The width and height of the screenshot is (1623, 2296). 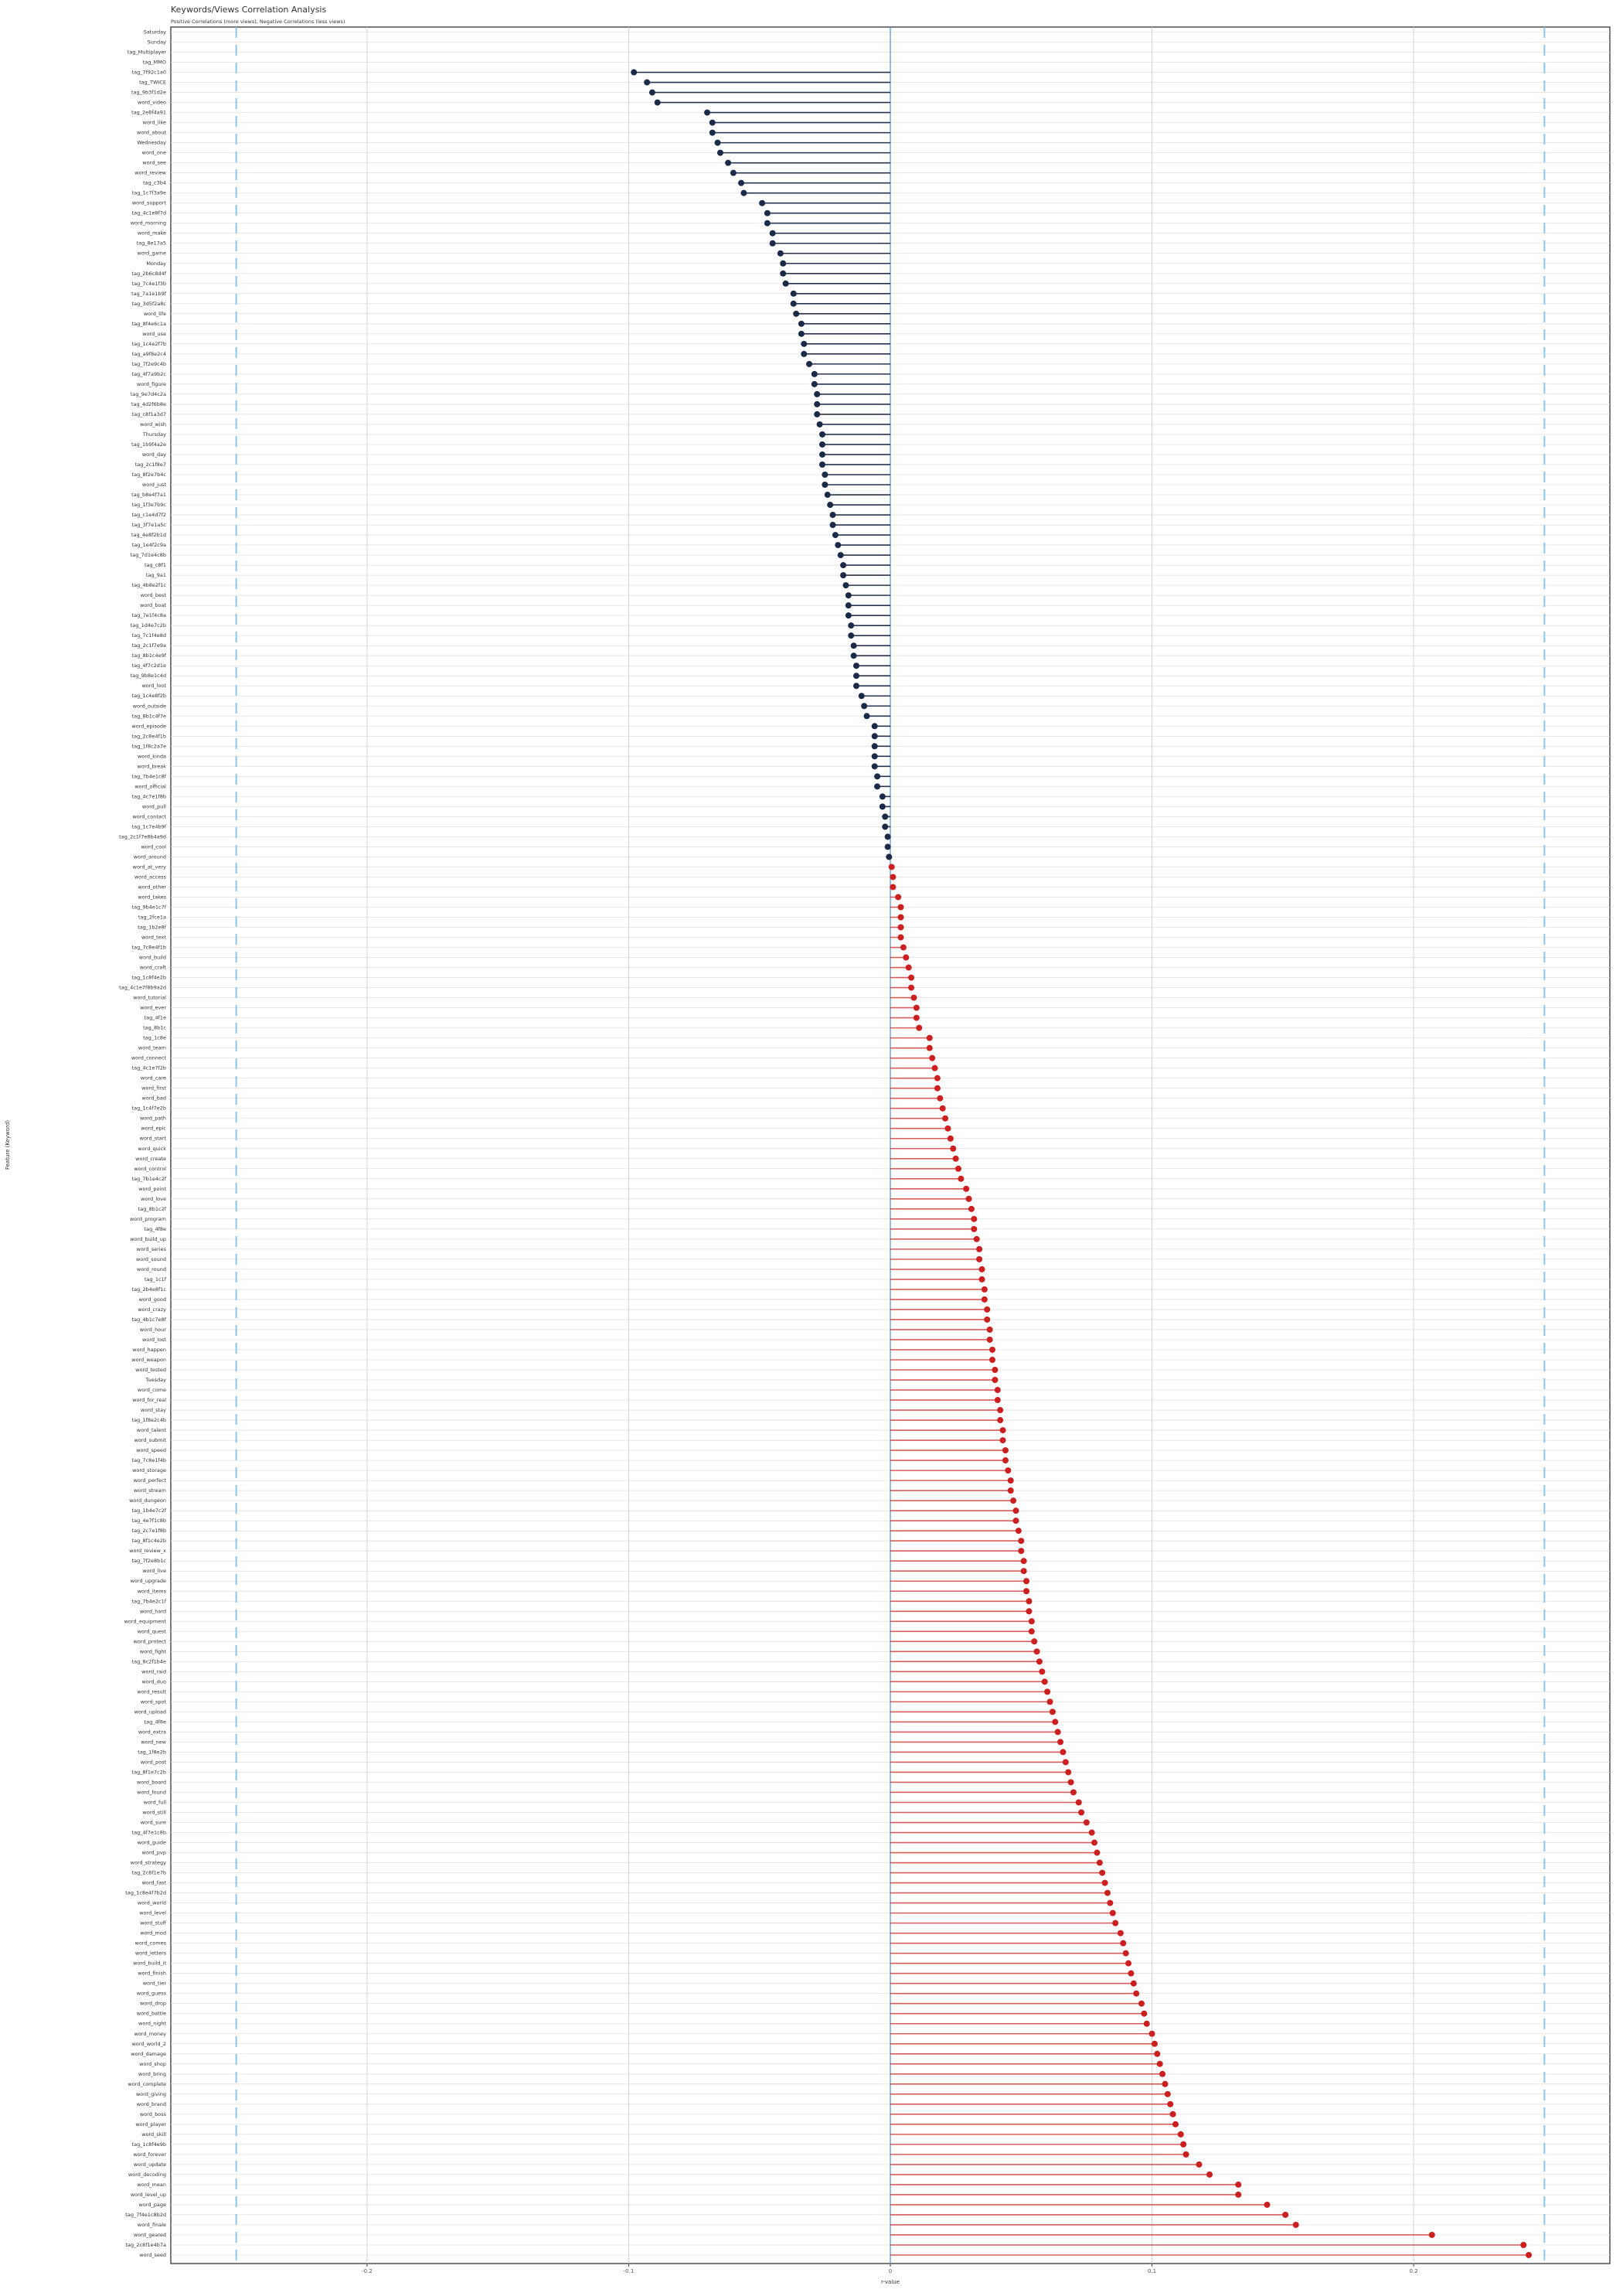 What do you see at coordinates (152, 1149) in the screenshot?
I see `y-tick-label: word_quick` at bounding box center [152, 1149].